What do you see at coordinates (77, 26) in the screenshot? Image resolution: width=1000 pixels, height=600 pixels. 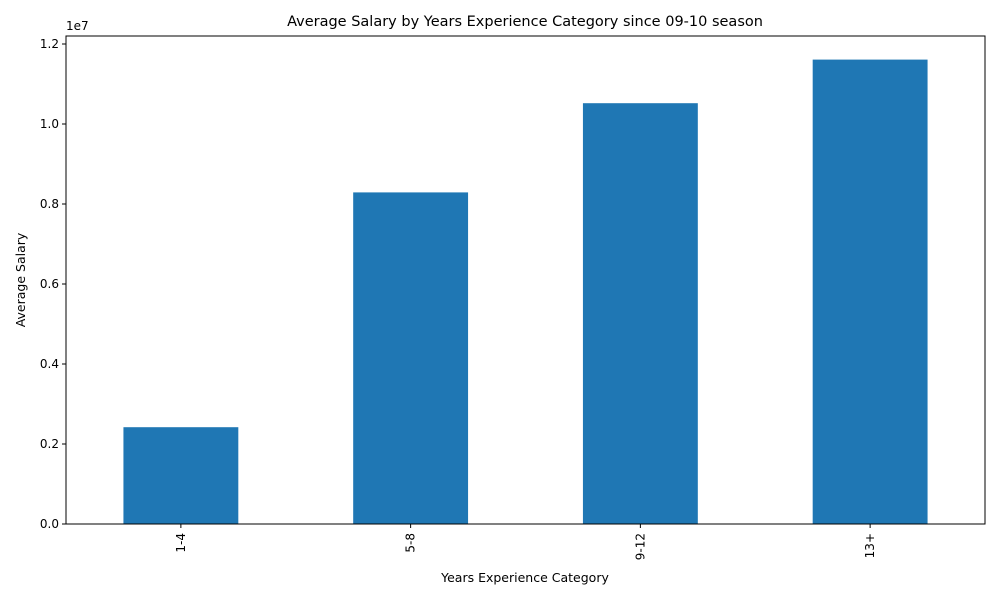 I see `y-offset-text: 1e7` at bounding box center [77, 26].